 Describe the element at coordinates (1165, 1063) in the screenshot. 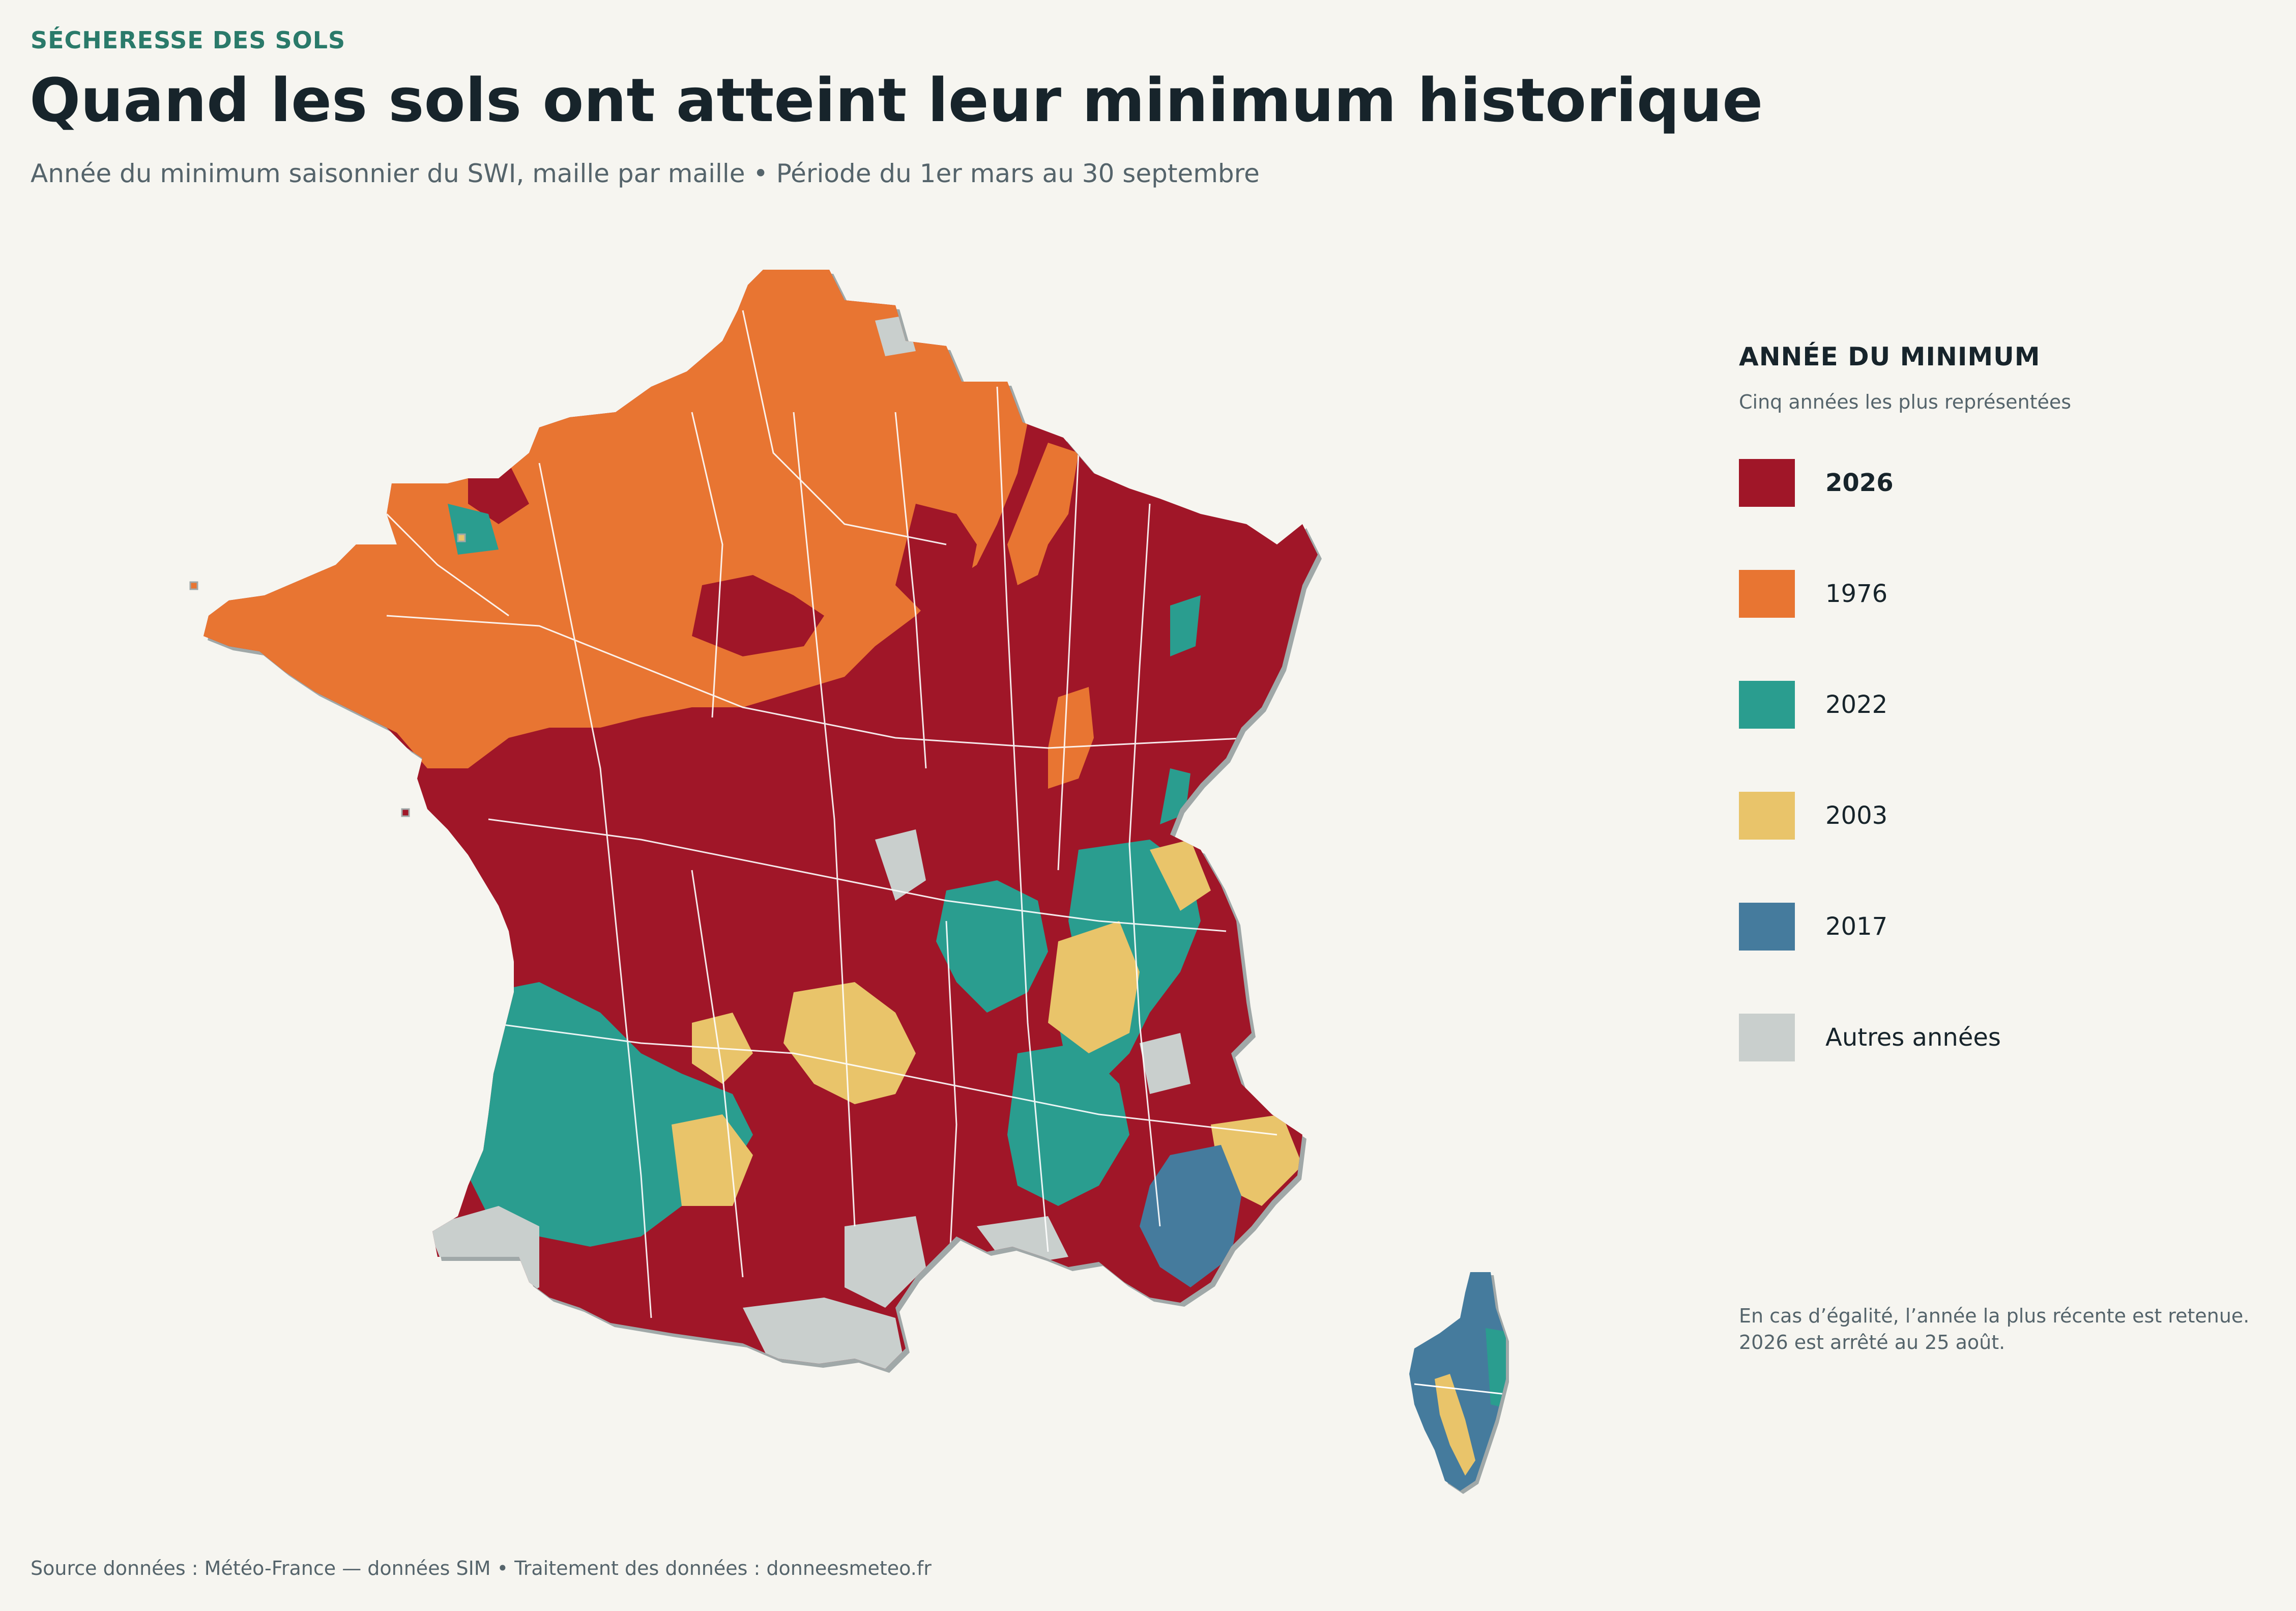

I see `region-other-alps` at that location.